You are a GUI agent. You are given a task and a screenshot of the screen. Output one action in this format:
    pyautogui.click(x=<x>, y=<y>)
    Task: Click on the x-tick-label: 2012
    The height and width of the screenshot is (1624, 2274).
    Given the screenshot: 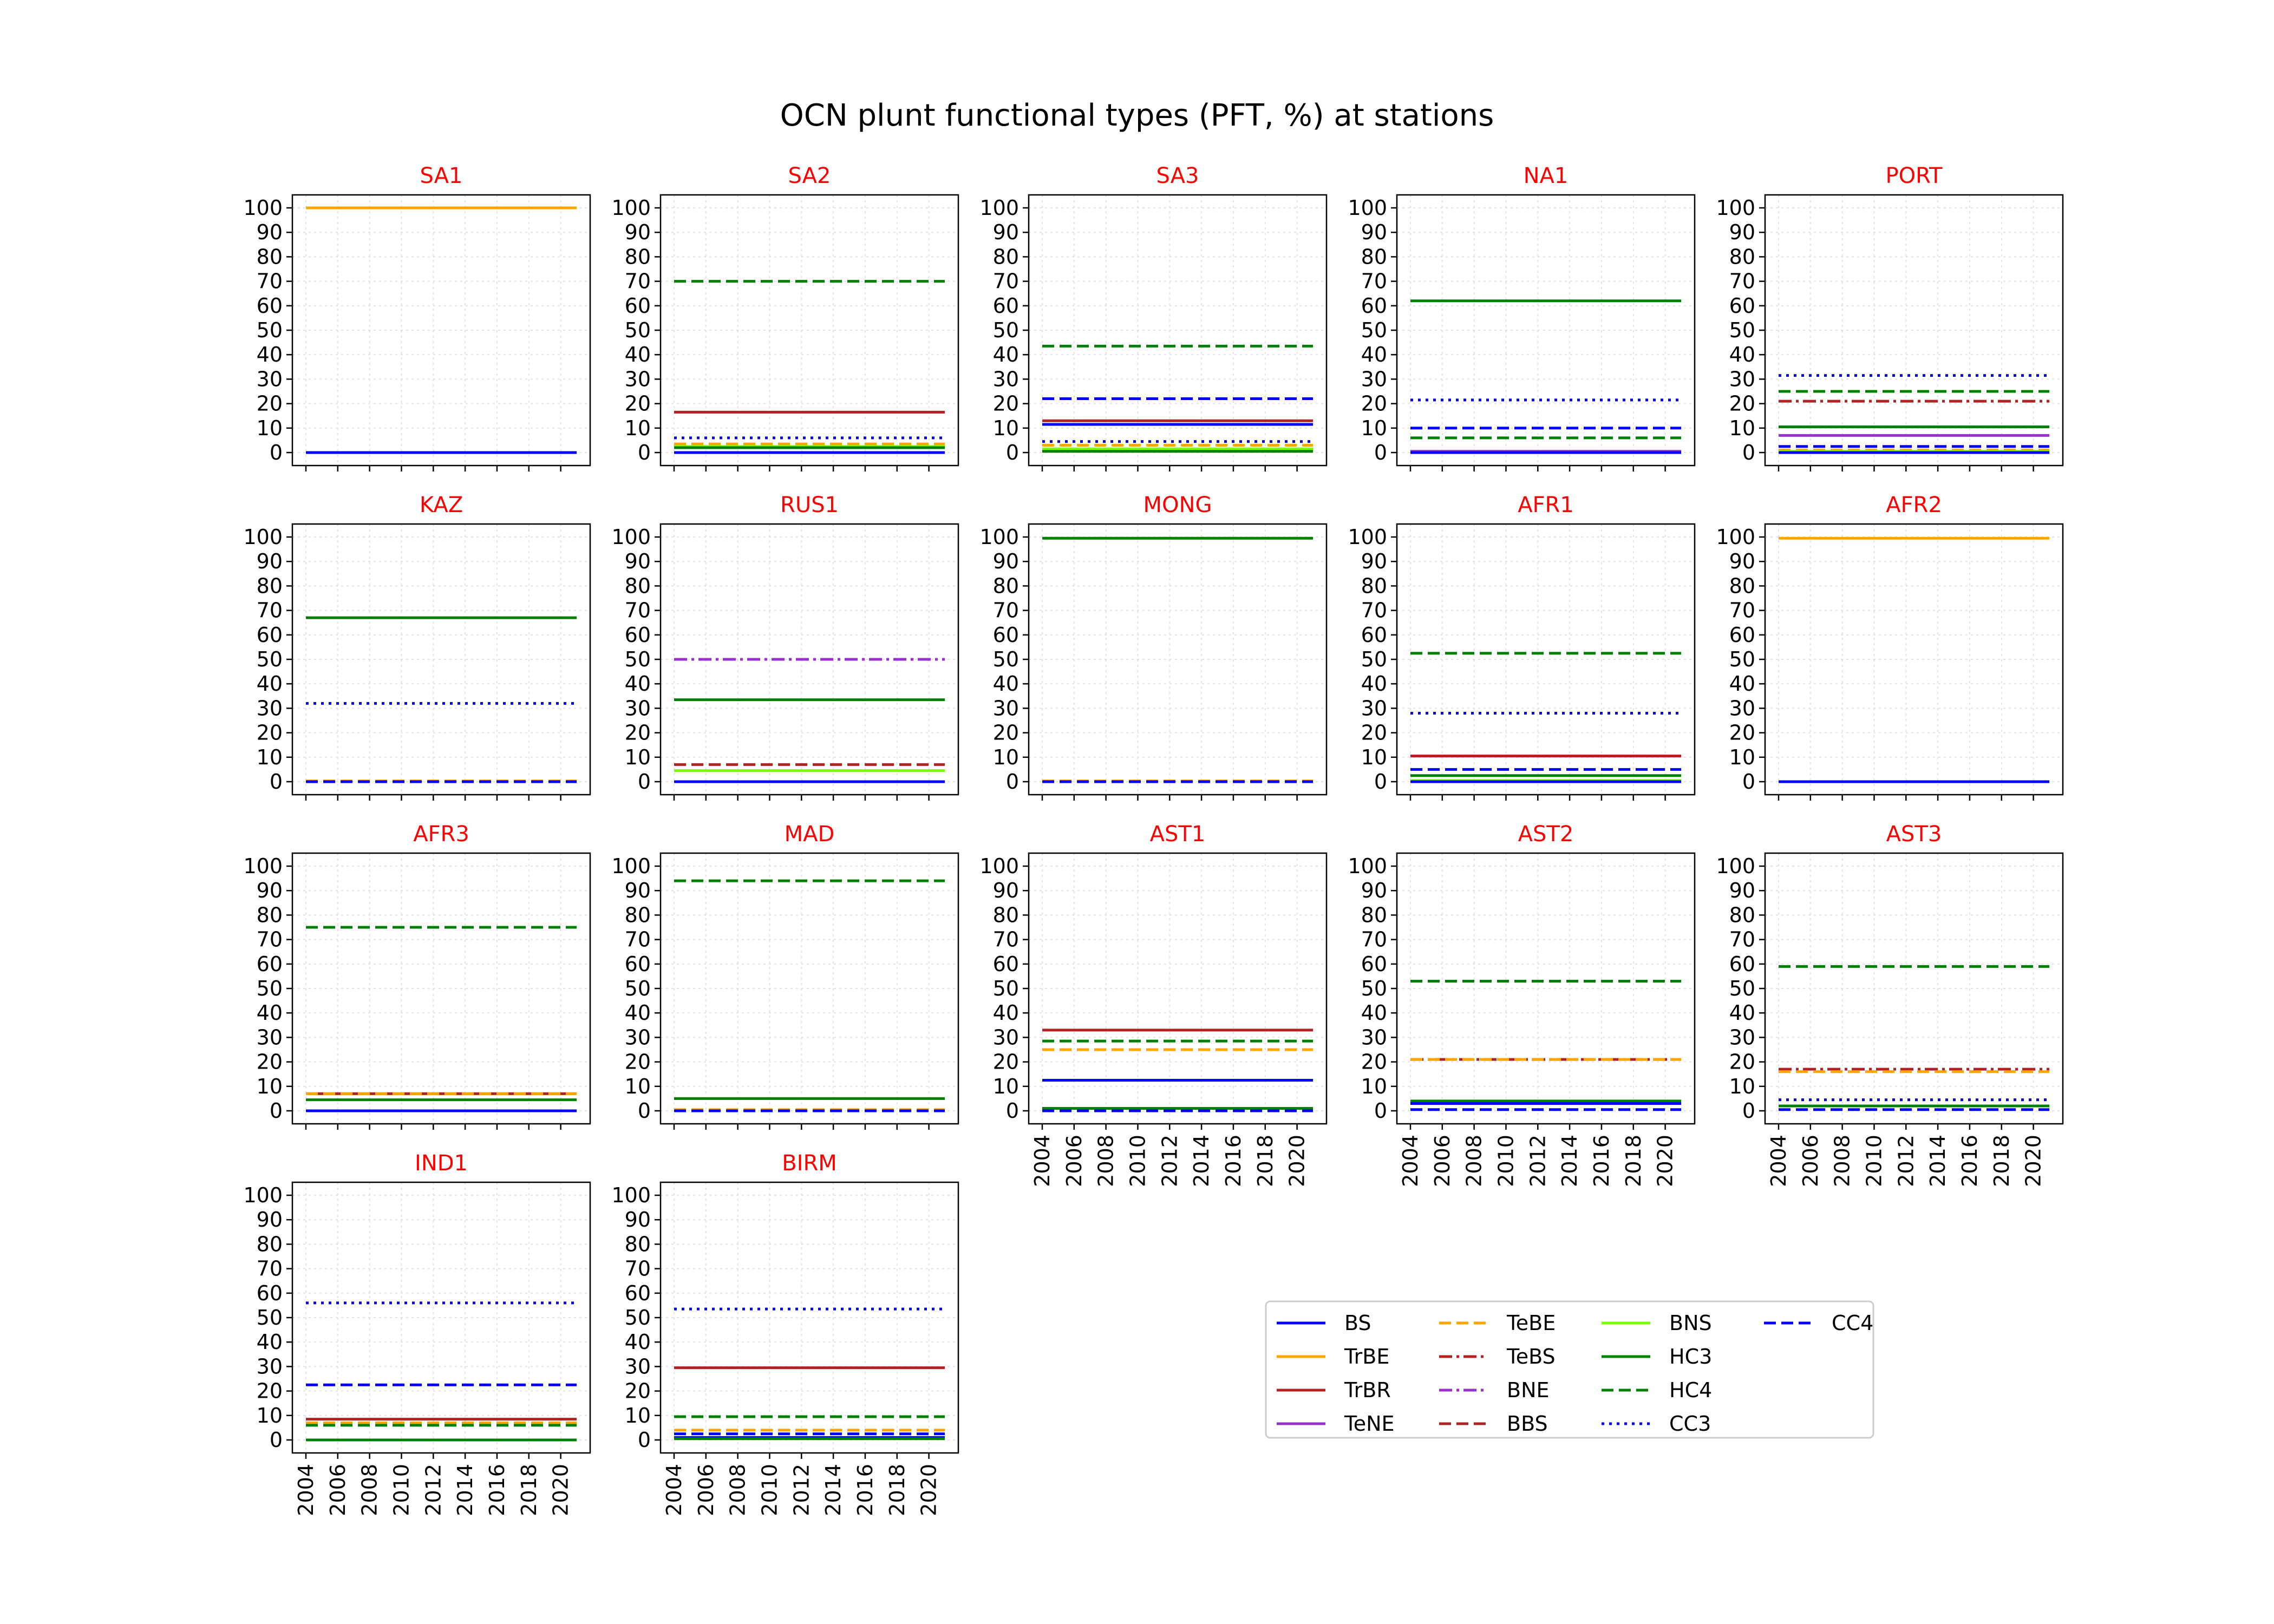 What is the action you would take?
    pyautogui.click(x=433, y=1490)
    